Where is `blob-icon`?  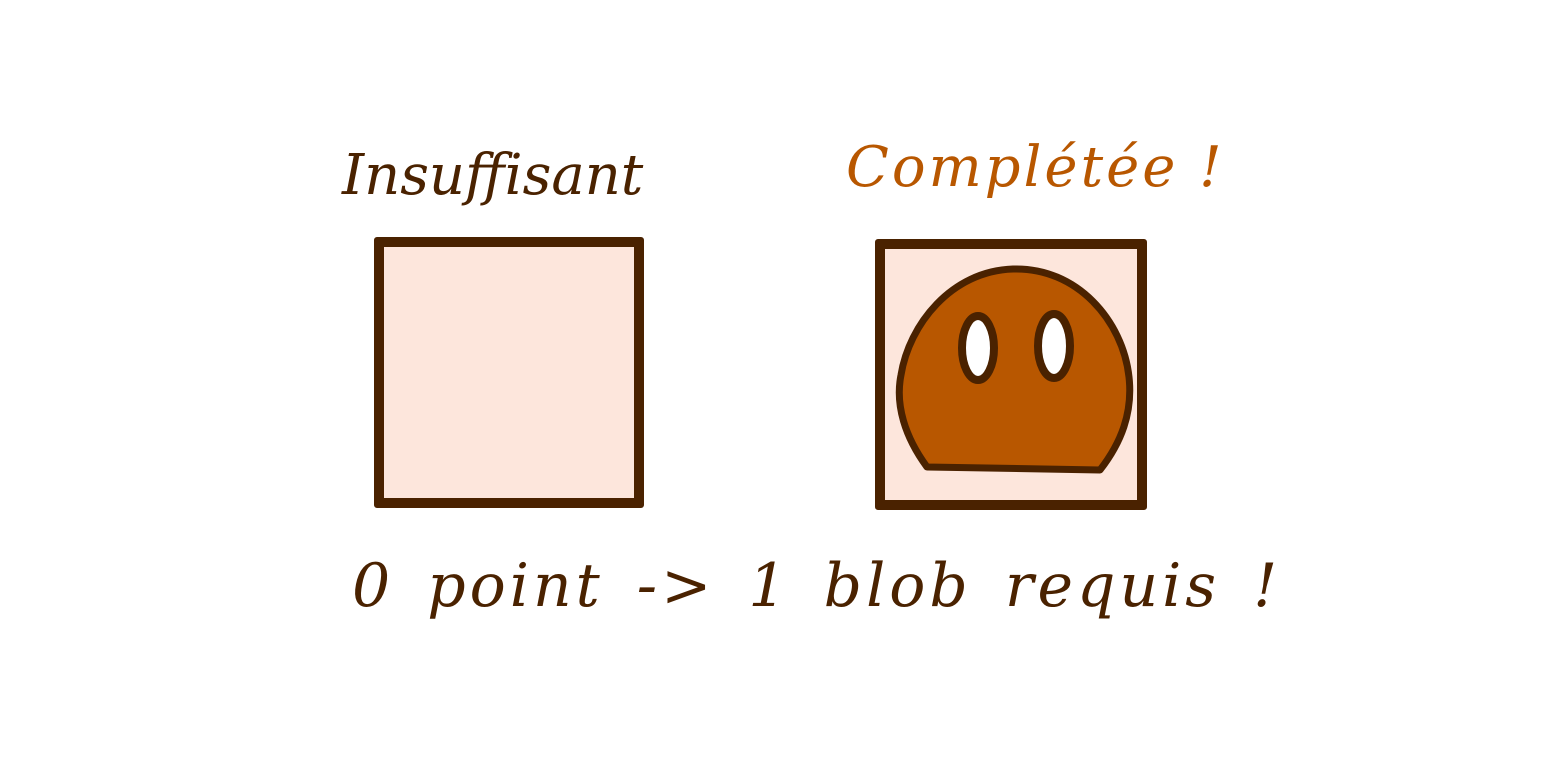 blob-icon is located at coordinates (1014, 369).